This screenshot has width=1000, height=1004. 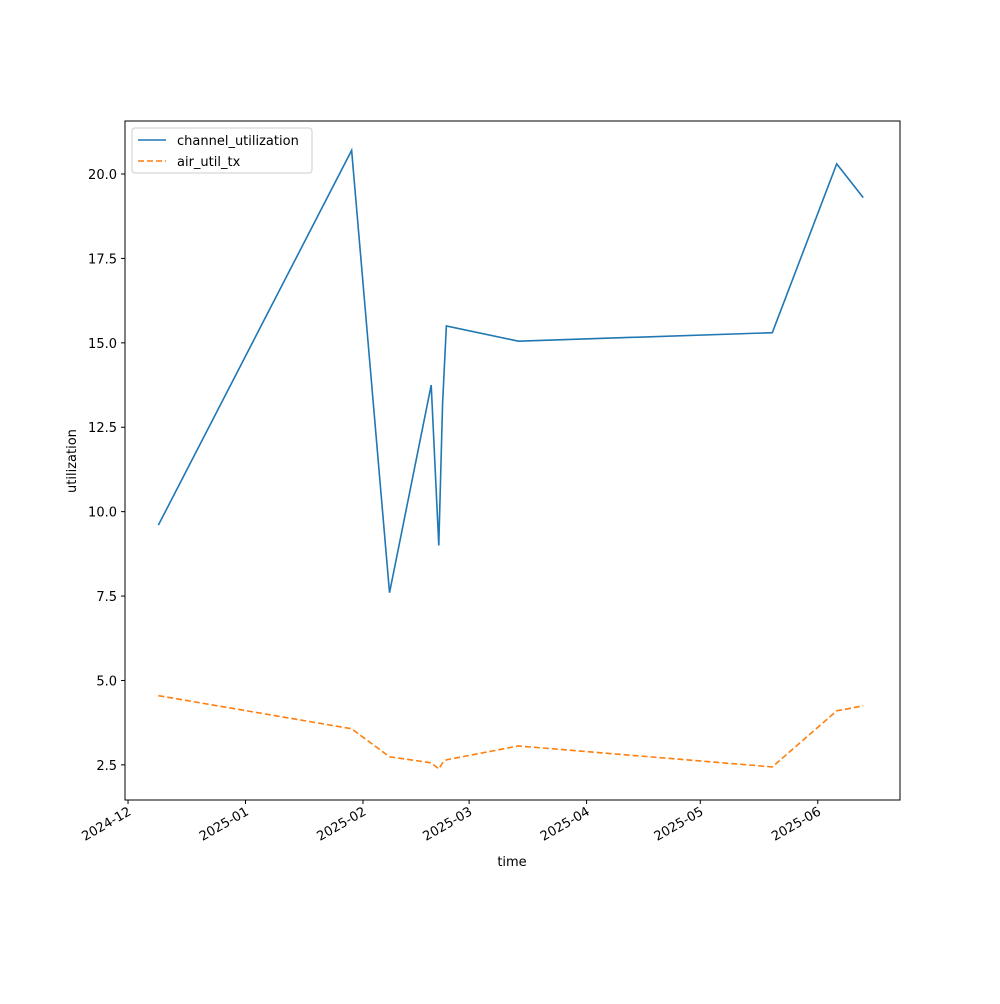 I want to click on legend-box, so click(x=222, y=150).